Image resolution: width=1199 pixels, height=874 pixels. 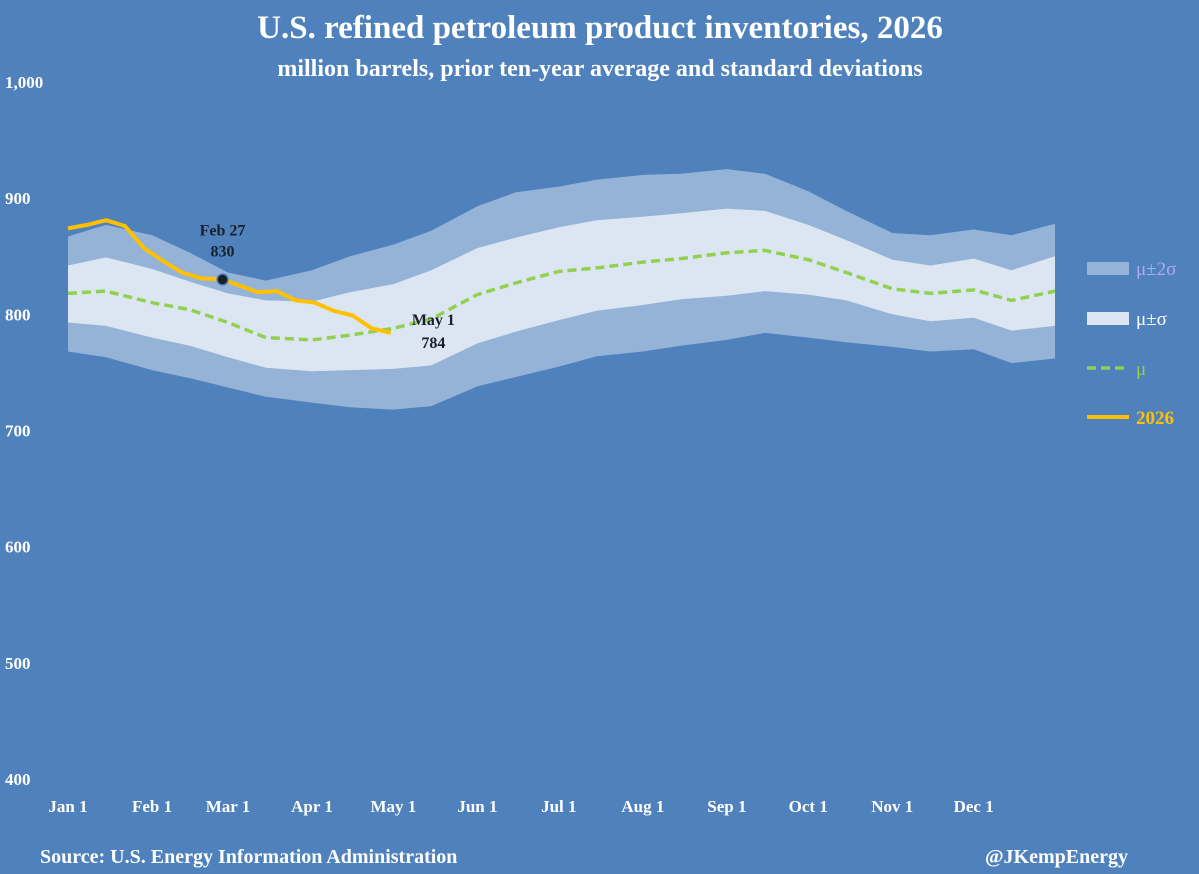 I want to click on y-axis: 400 500 600 700 800 900 1,000, so click(x=24, y=431).